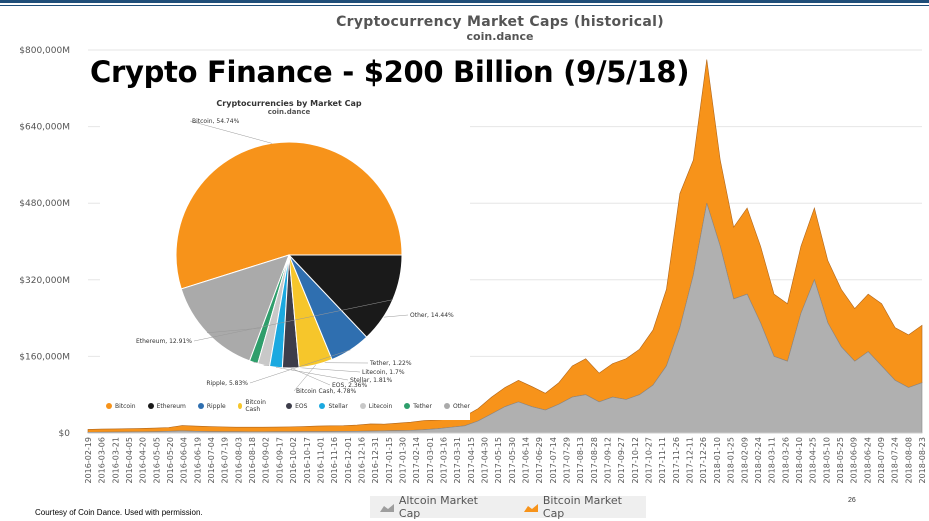  What do you see at coordinates (457, 460) in the screenshot?
I see `x-tick-label: 2017-03-31` at bounding box center [457, 460].